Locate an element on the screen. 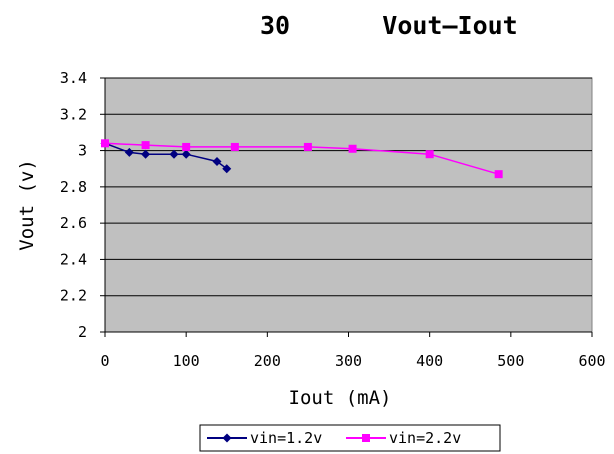  x-axis-label: Iout (mA) is located at coordinates (340, 398).